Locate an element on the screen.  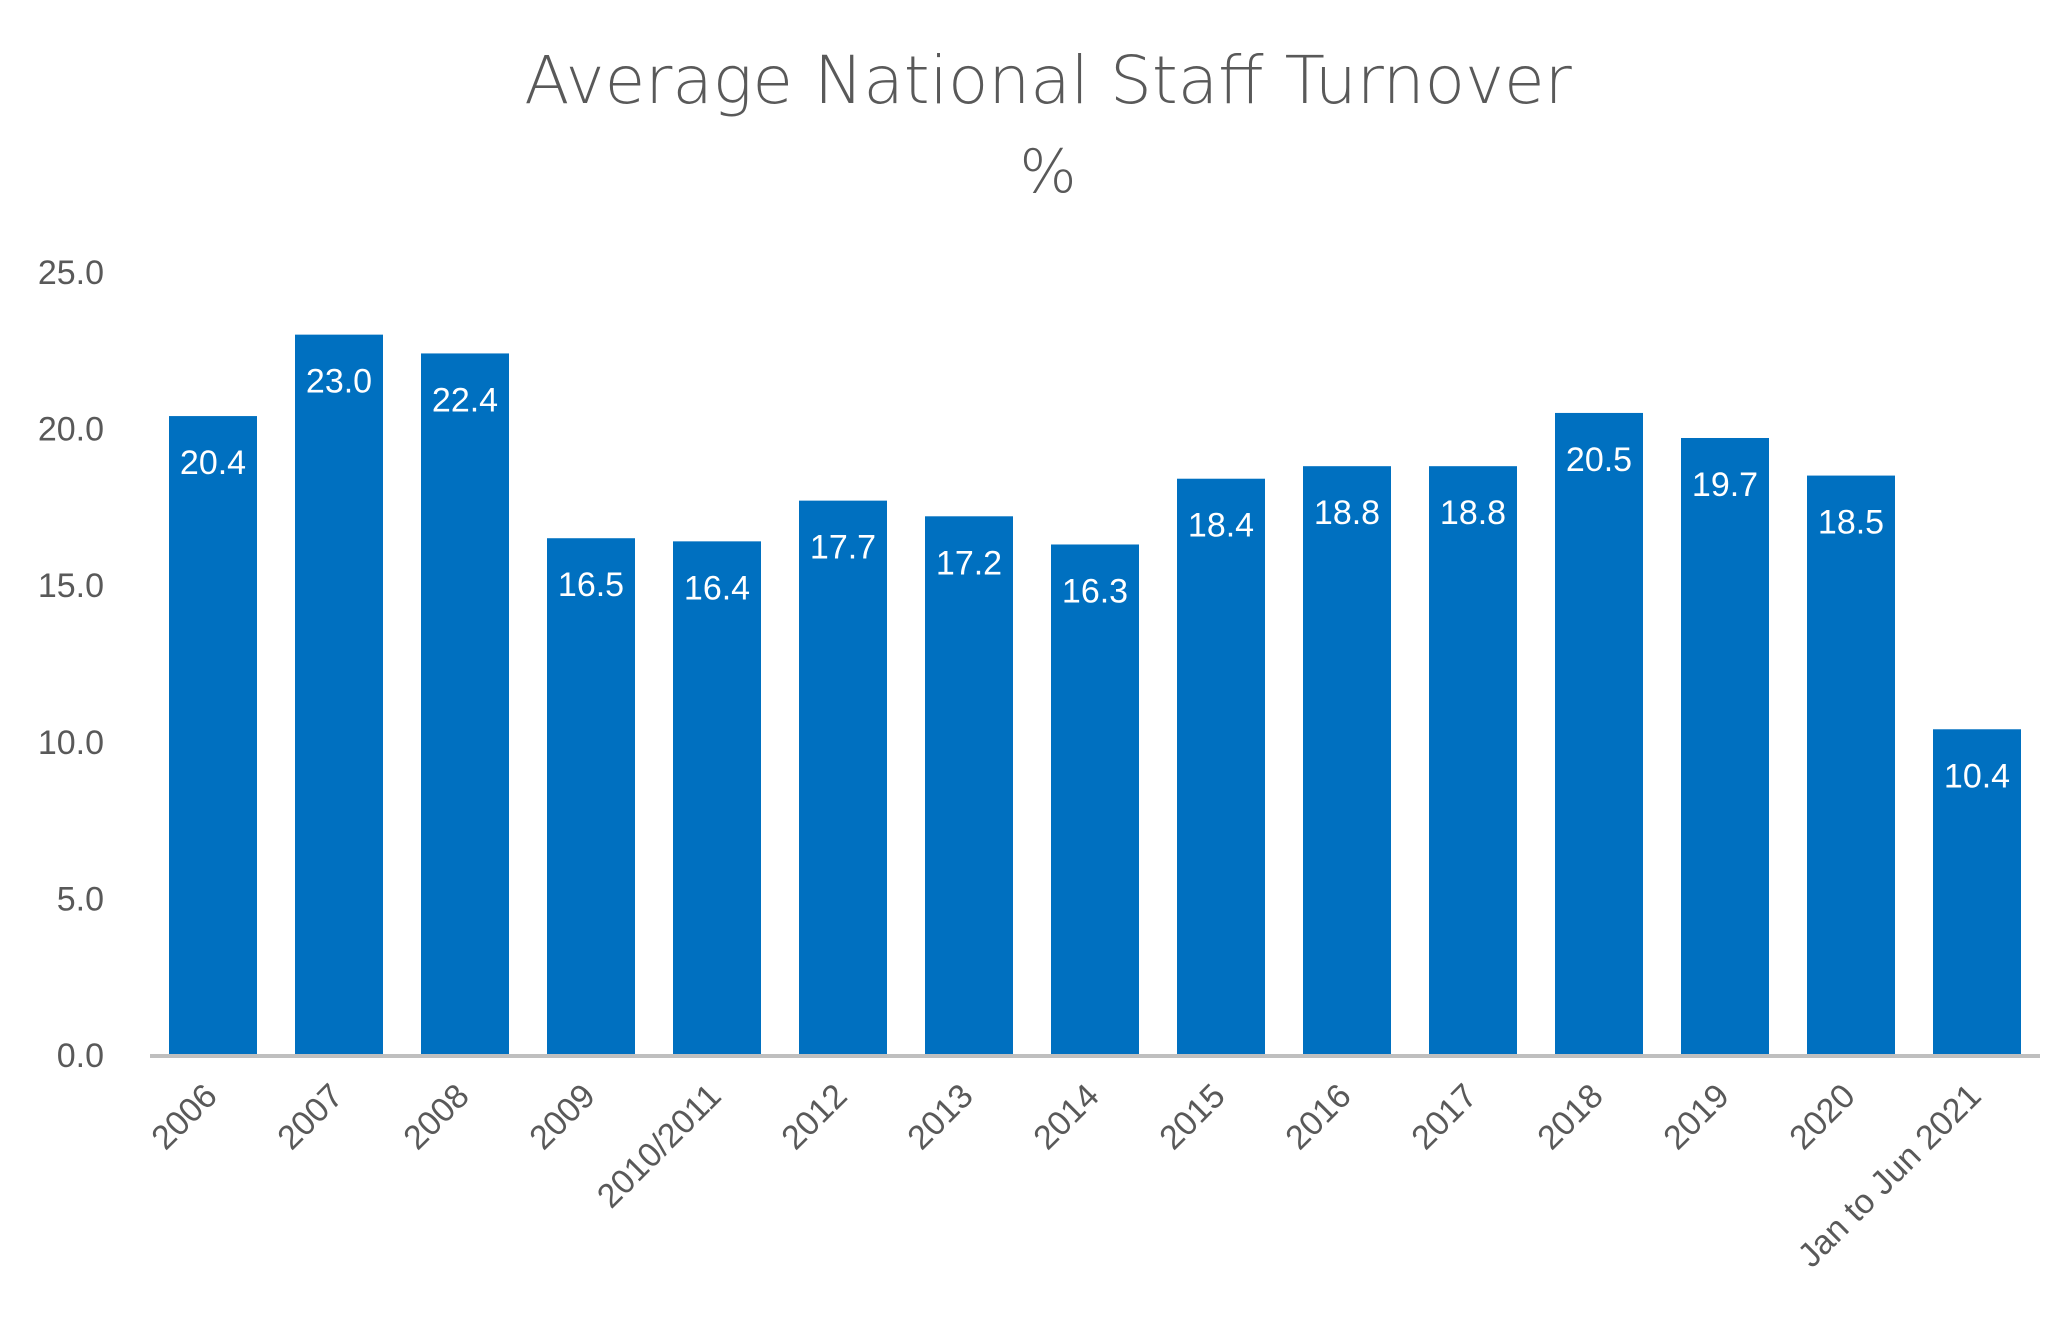
data-label: 16.3 is located at coordinates (1095, 591).